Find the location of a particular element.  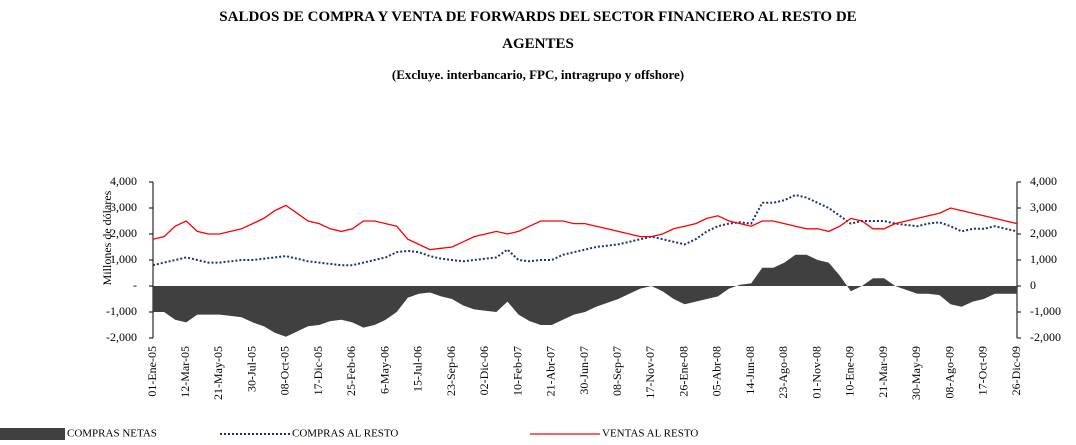

x-tick-label: 26-Dic-09 is located at coordinates (1016, 370).